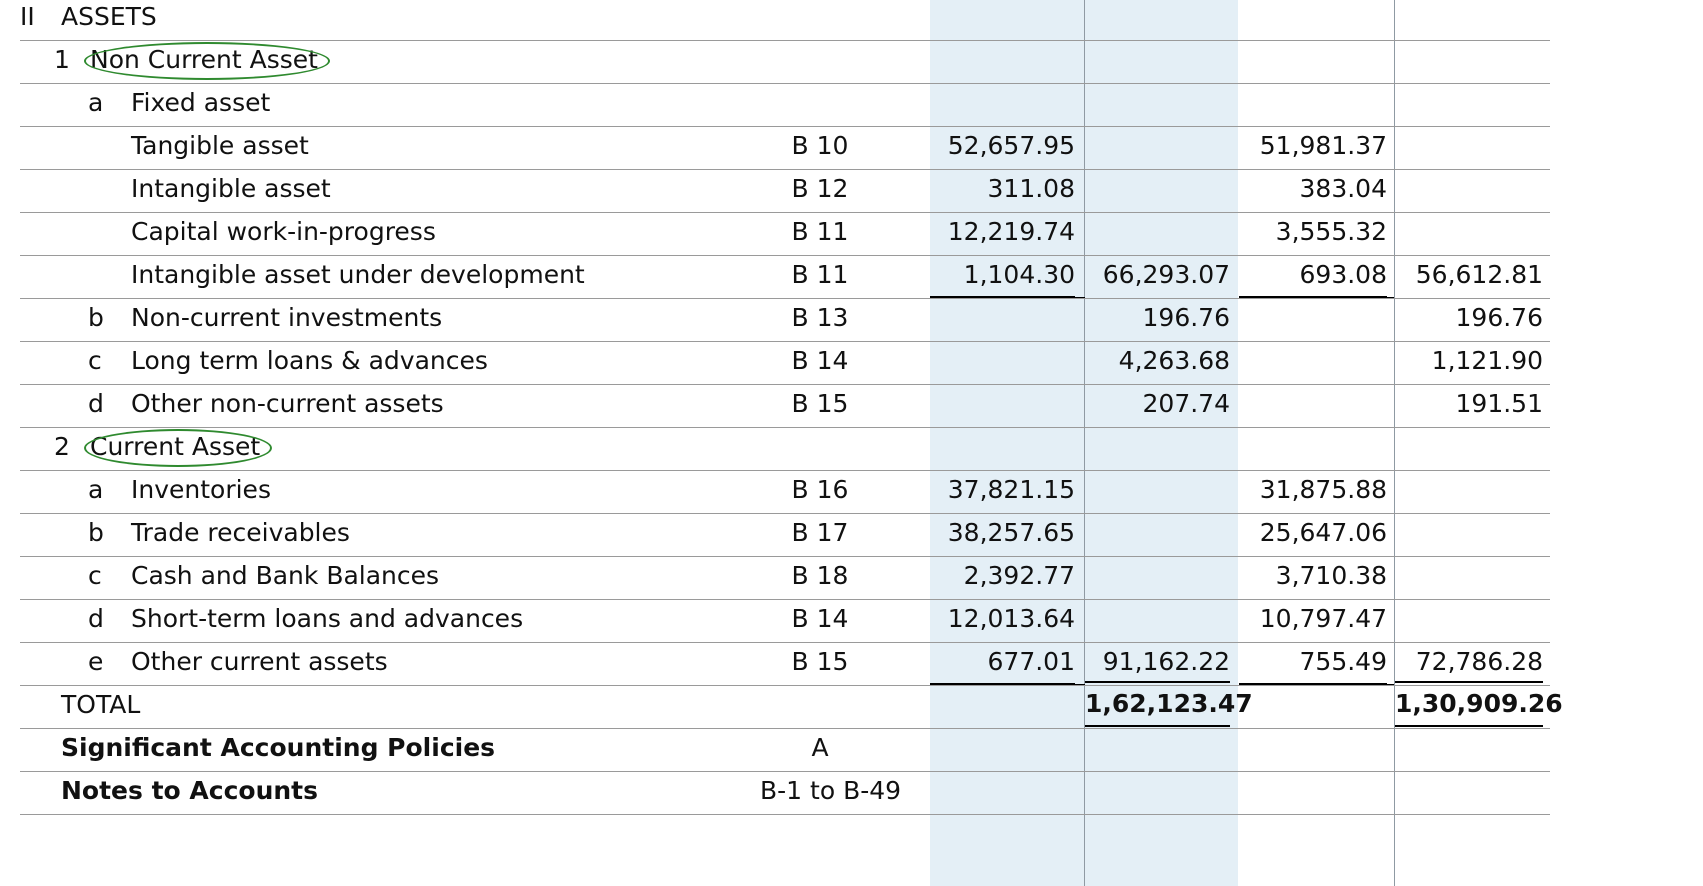 This screenshot has width=1703, height=886. I want to click on amount-cell: 66,293.07, so click(1166, 274).